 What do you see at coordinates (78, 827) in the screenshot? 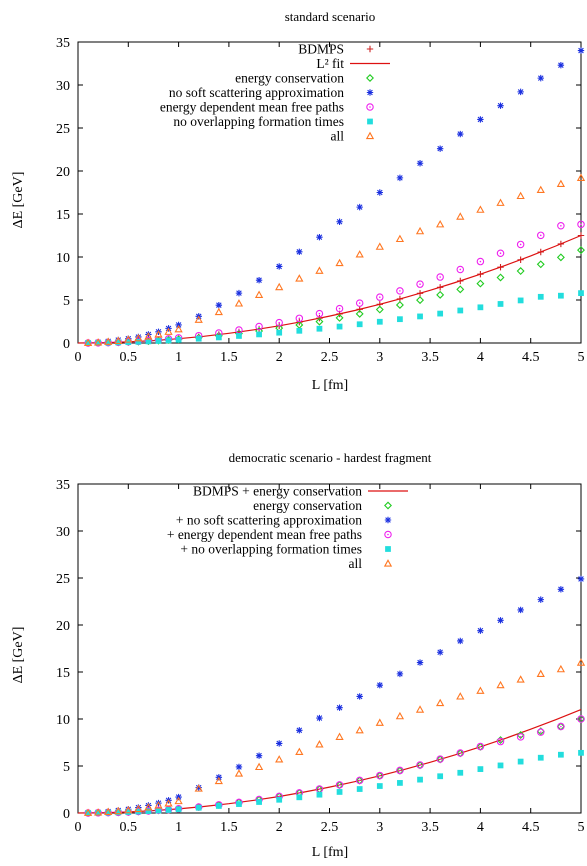
I see `x-tick-label: 0` at bounding box center [78, 827].